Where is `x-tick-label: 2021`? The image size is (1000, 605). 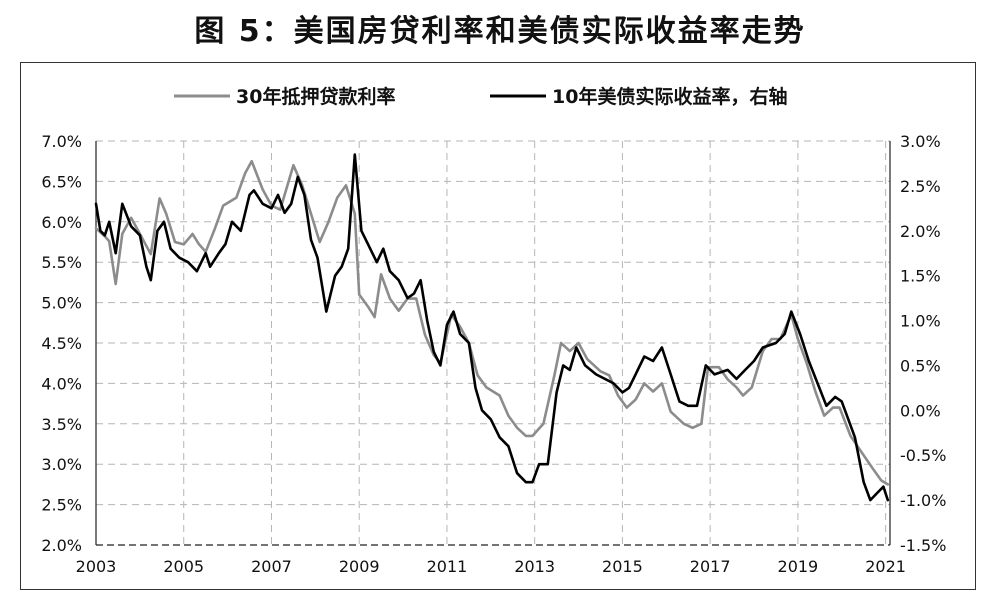 x-tick-label: 2021 is located at coordinates (885, 566).